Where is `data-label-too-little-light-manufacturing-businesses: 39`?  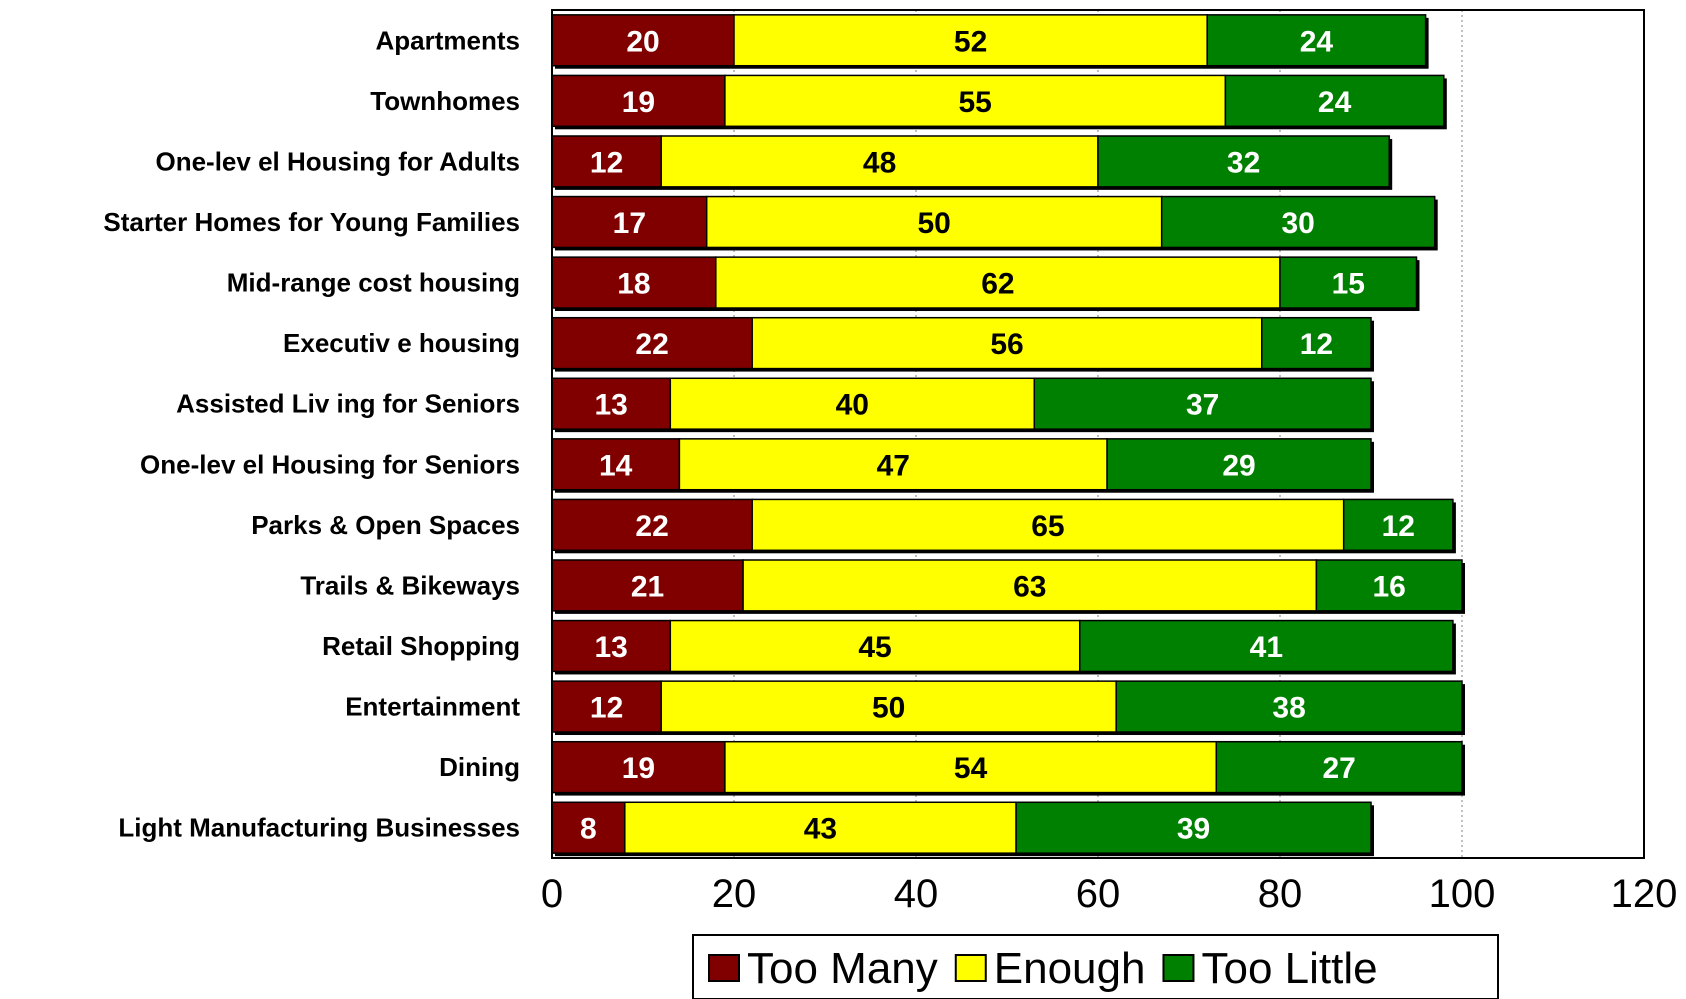 data-label-too-little-light-manufacturing-businesses: 39 is located at coordinates (1193, 829).